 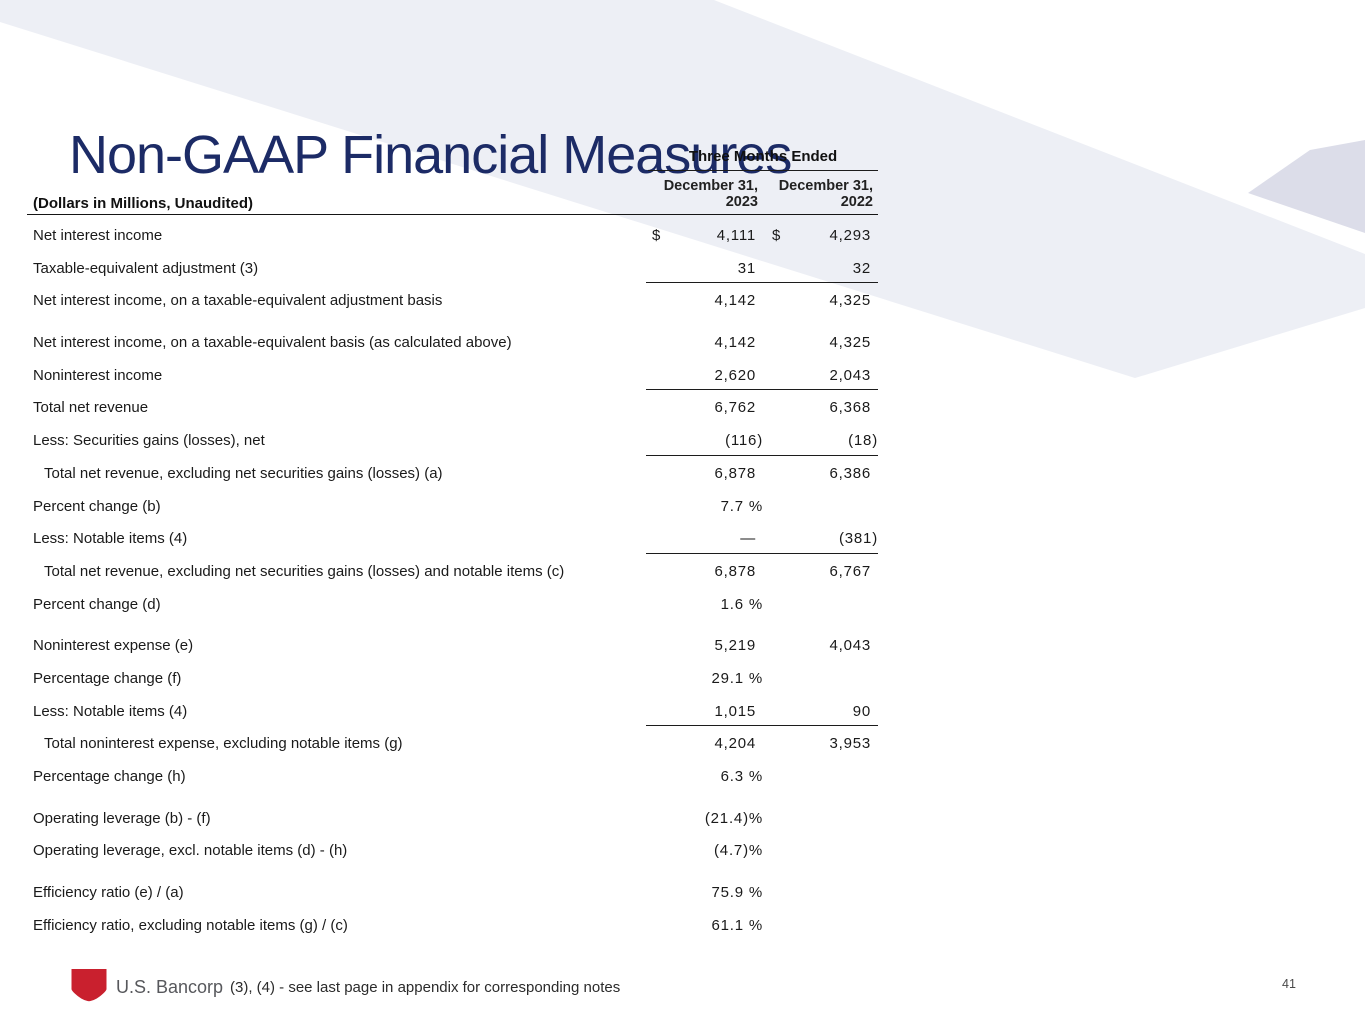 I want to click on dollar-sign-2023: $, so click(x=656, y=235).